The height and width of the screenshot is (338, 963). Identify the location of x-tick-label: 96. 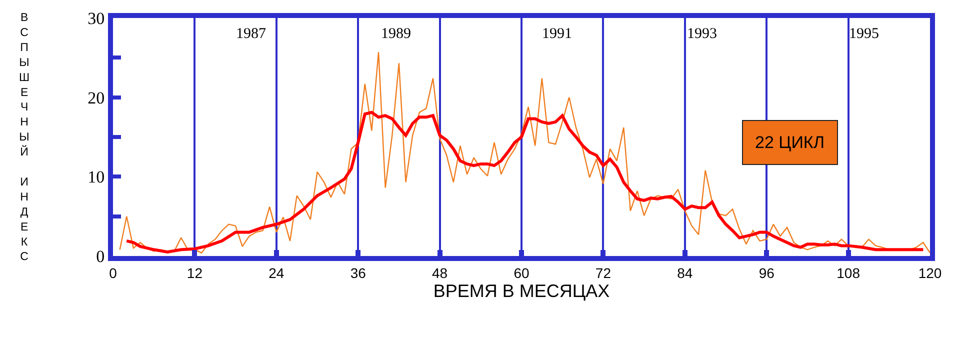
(766, 272).